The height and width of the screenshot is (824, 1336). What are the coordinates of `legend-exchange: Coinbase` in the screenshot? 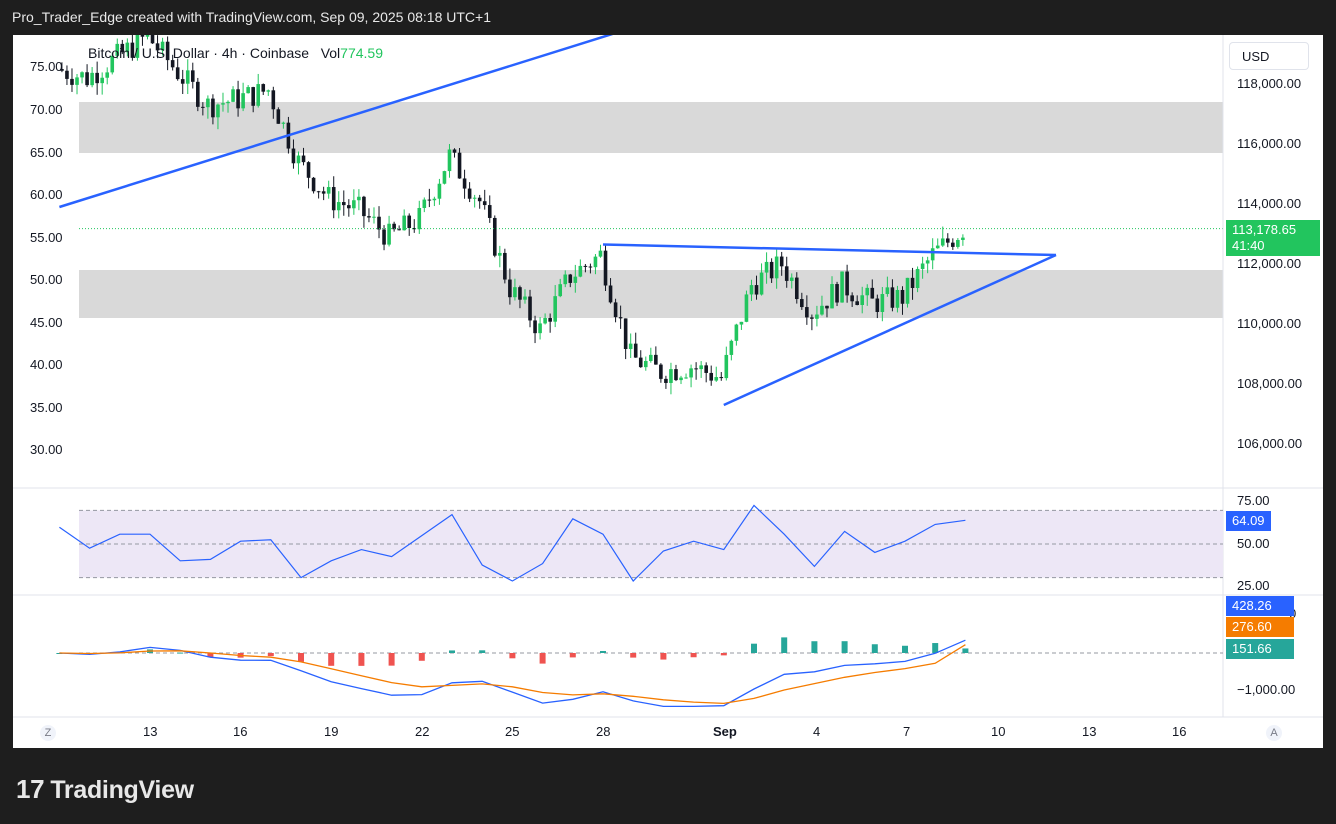 It's located at (279, 53).